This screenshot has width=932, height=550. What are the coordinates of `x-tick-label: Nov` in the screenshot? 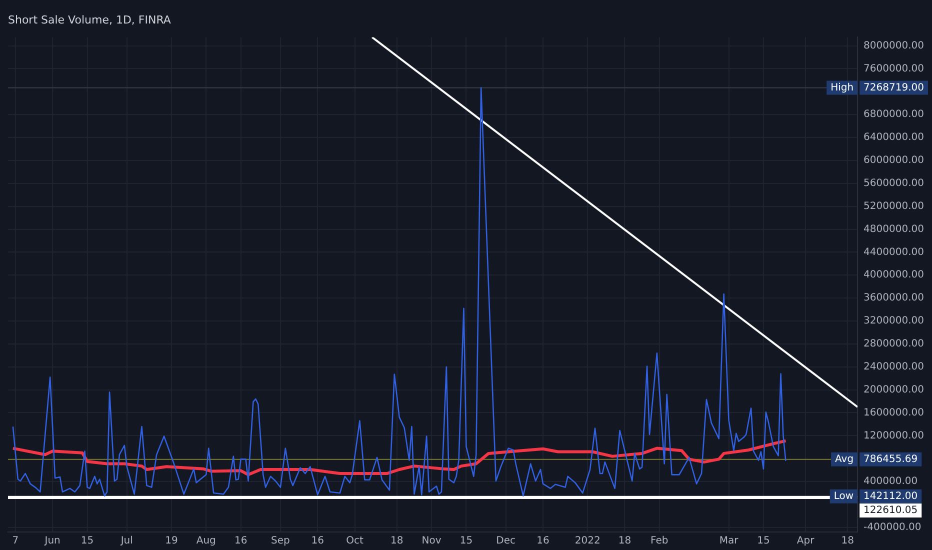 It's located at (432, 541).